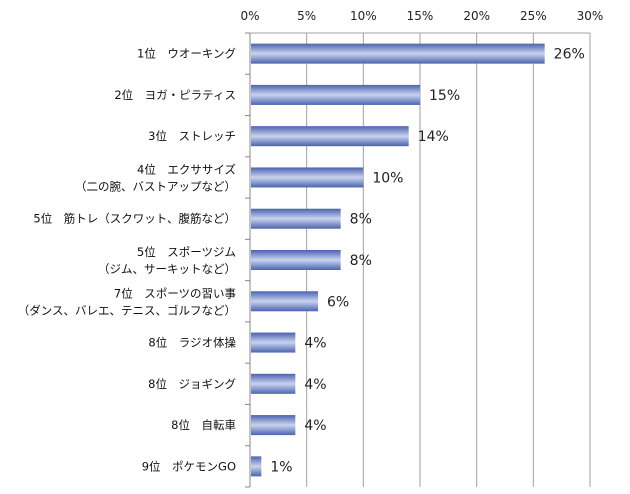  What do you see at coordinates (203, 425) in the screenshot?
I see `category-label: 8位 自転車` at bounding box center [203, 425].